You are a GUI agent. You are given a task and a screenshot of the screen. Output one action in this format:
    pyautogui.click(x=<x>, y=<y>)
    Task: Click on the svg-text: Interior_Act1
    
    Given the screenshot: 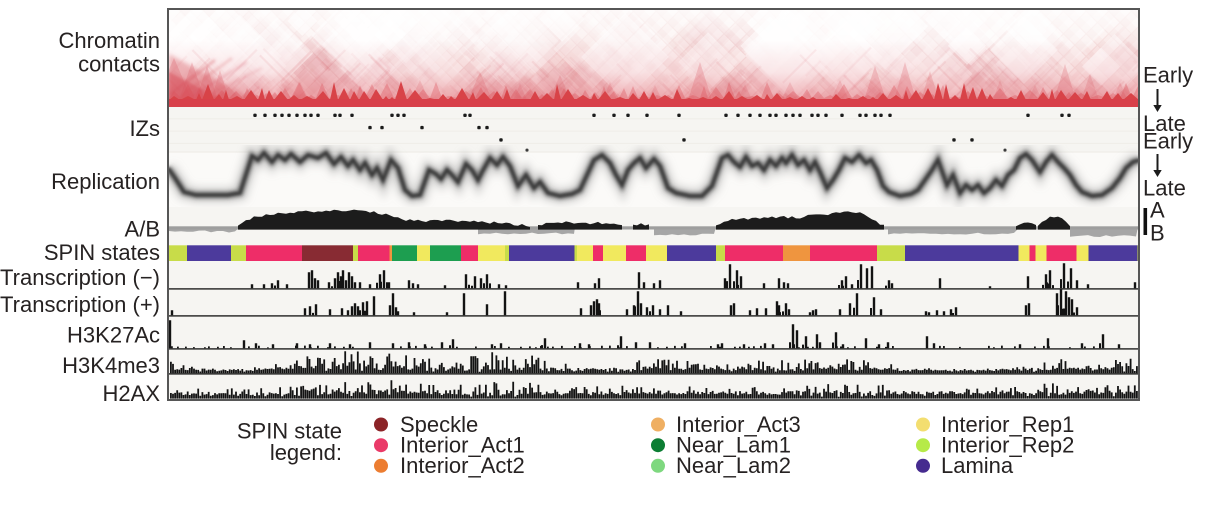 What is the action you would take?
    pyautogui.click(x=462, y=445)
    